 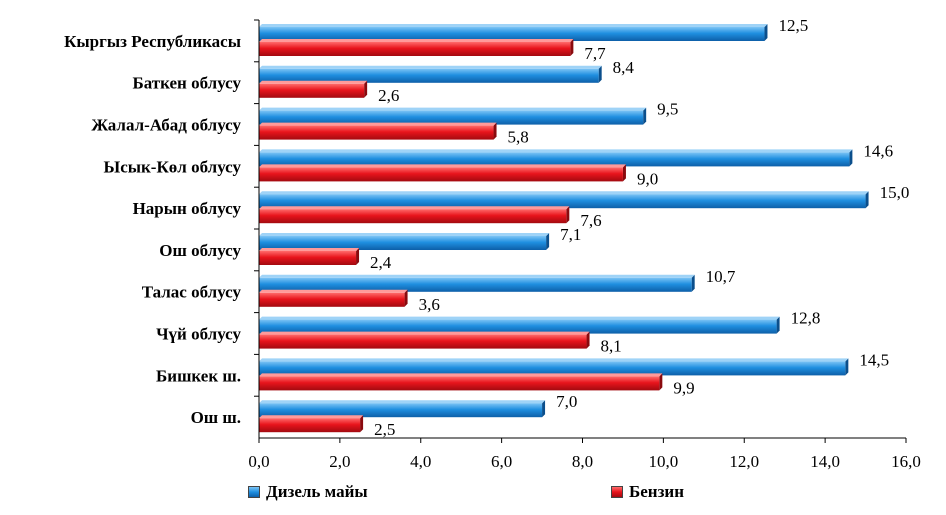 What do you see at coordinates (200, 250) in the screenshot?
I see `category-label: Ош облусу` at bounding box center [200, 250].